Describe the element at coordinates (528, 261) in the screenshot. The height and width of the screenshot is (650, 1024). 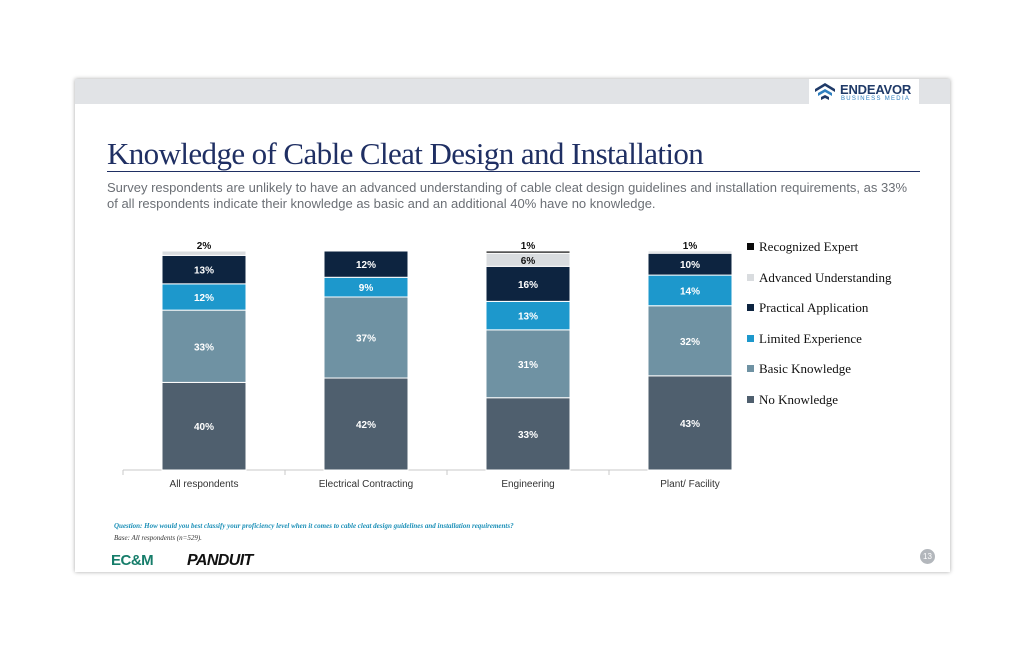
I see `data-label: 6%` at that location.